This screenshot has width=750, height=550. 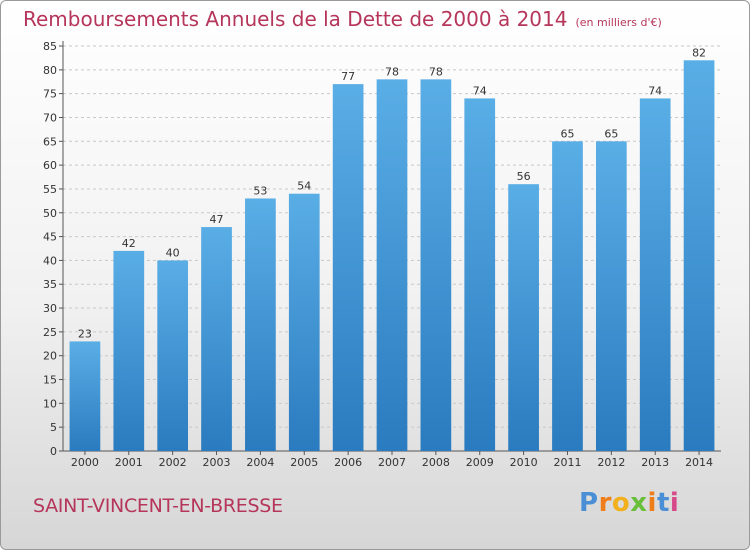 I want to click on x-tick-label: 2006, so click(x=348, y=462).